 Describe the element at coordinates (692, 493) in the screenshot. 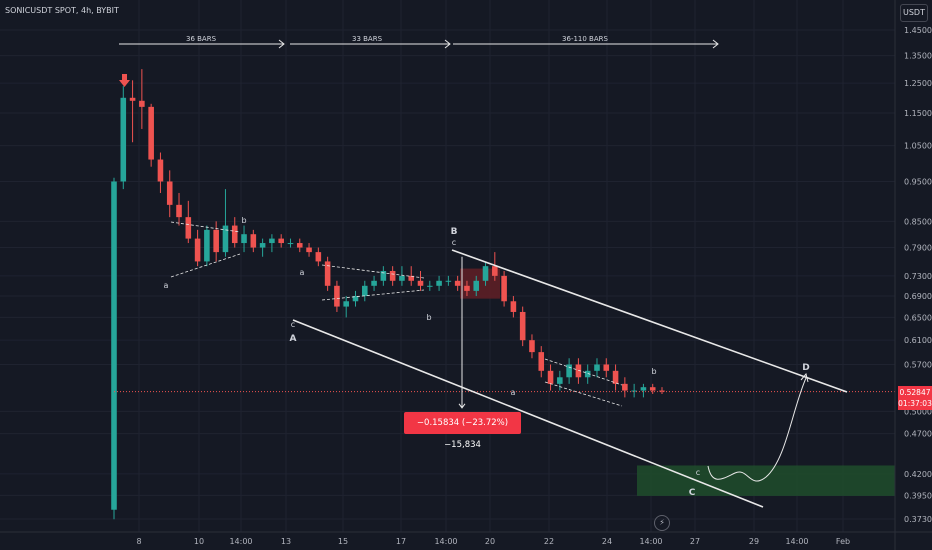

I see `wave-label-C: C` at that location.